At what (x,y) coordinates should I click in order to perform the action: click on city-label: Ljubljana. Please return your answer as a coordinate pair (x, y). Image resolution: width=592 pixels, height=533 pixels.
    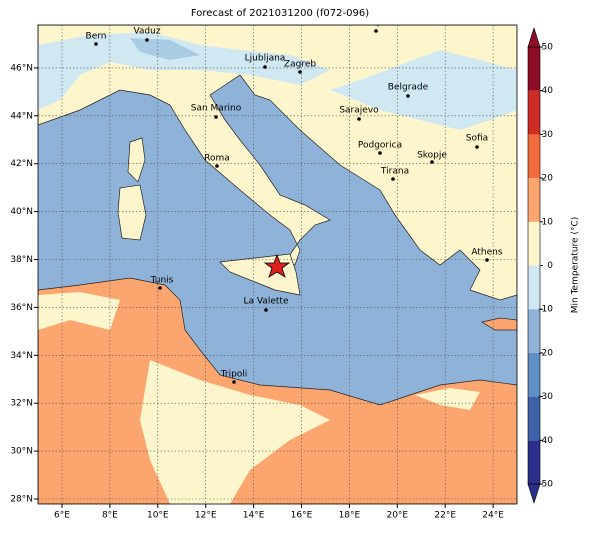
    Looking at the image, I should click on (265, 59).